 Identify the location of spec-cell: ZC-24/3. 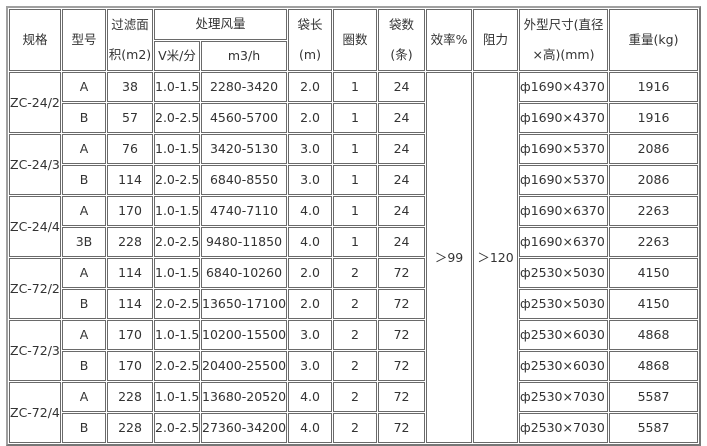
(35, 164).